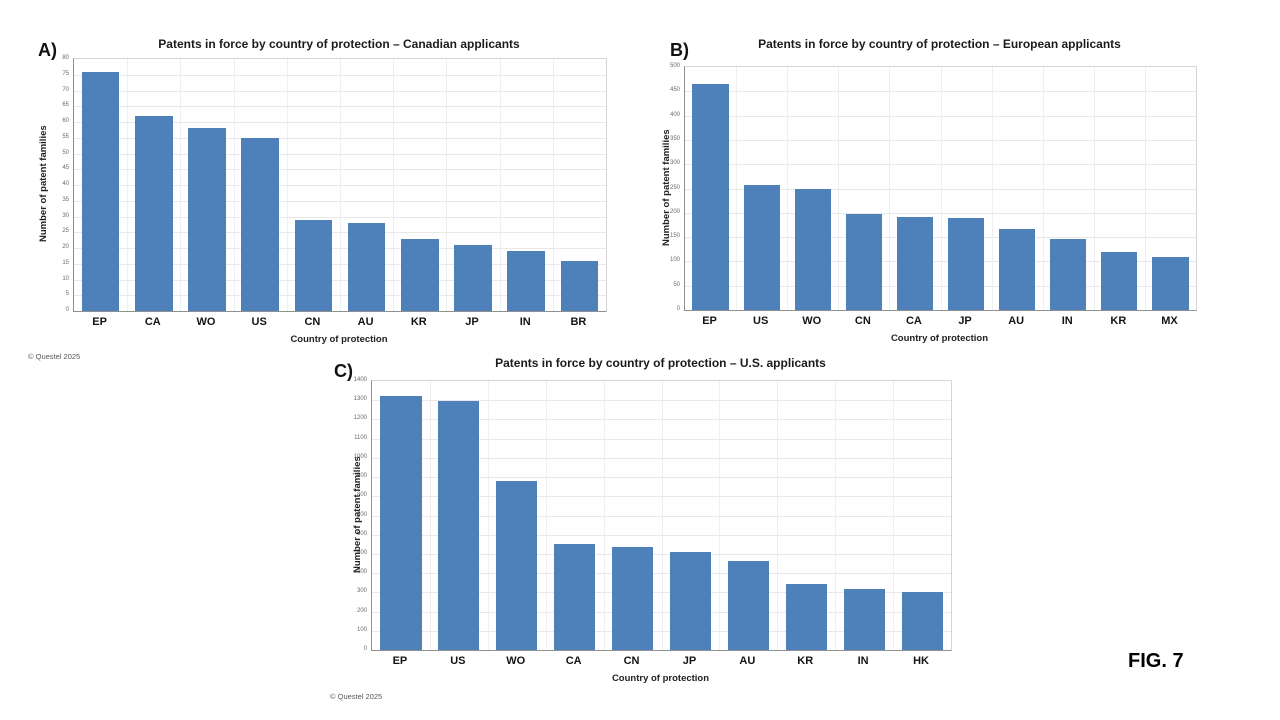  I want to click on y-tick-label: 10, so click(65, 278).